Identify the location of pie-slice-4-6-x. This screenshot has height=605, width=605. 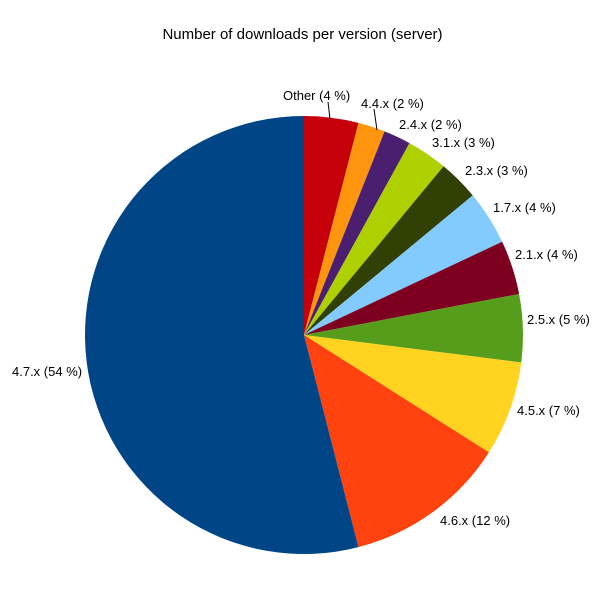
(396, 441).